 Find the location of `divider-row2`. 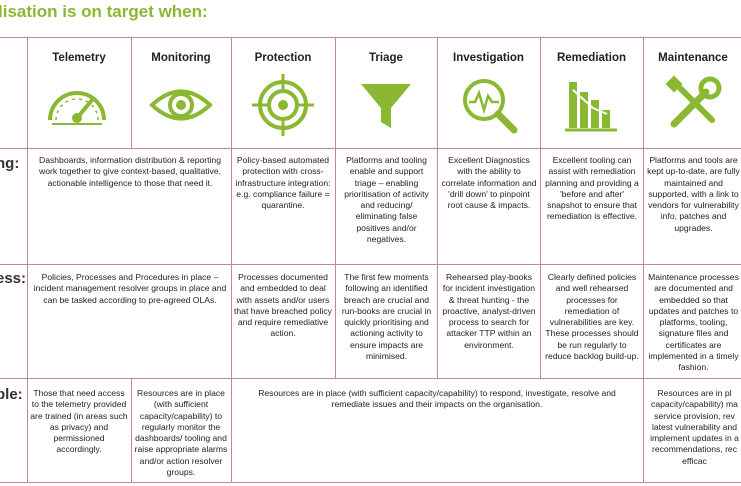

divider-row2 is located at coordinates (370, 264).